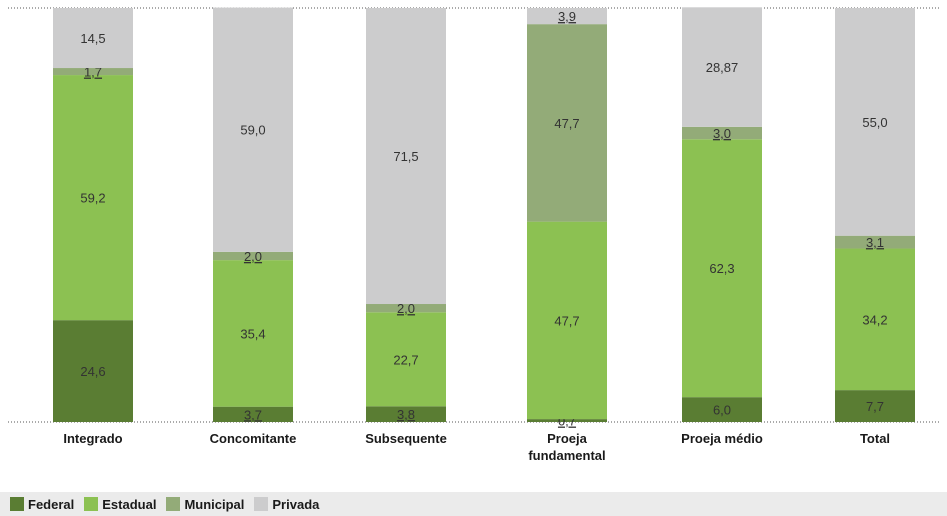  I want to click on data-label: 35,4, so click(252, 333).